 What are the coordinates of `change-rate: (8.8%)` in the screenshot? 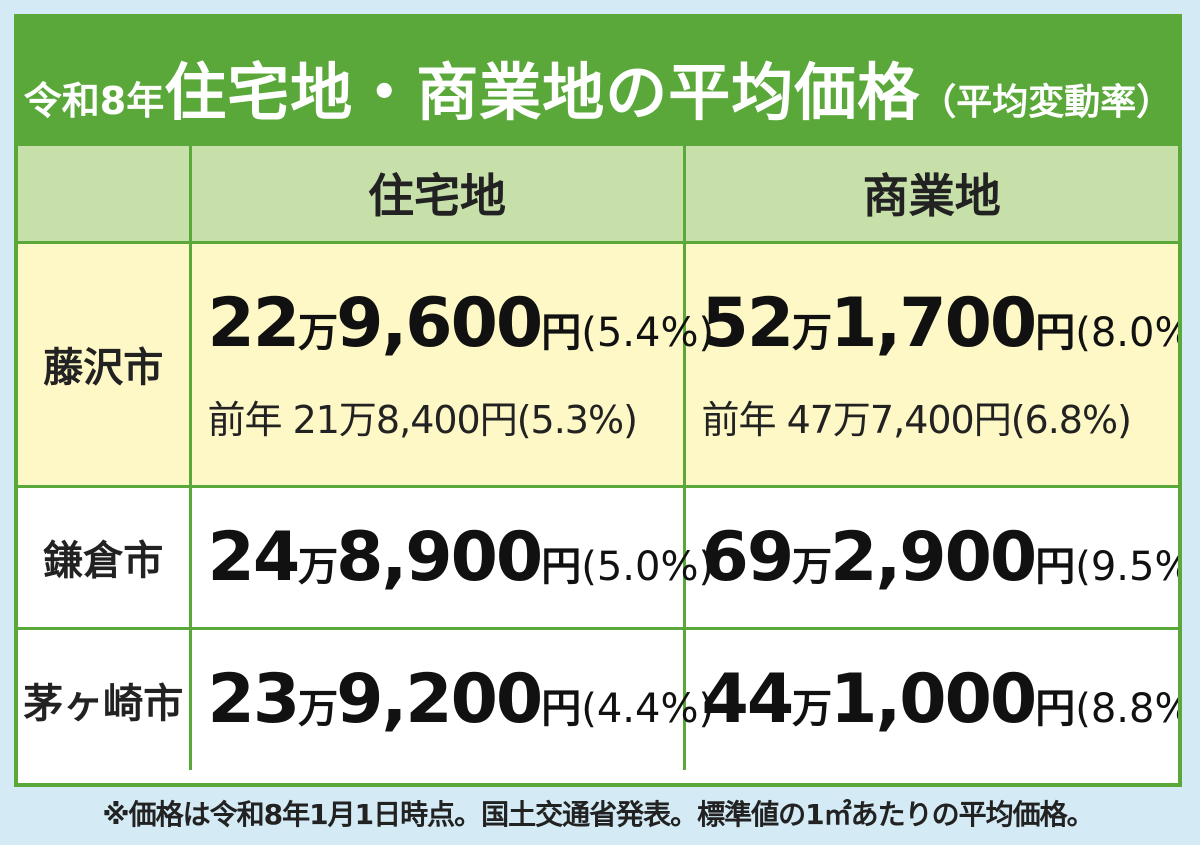 It's located at (1126, 709).